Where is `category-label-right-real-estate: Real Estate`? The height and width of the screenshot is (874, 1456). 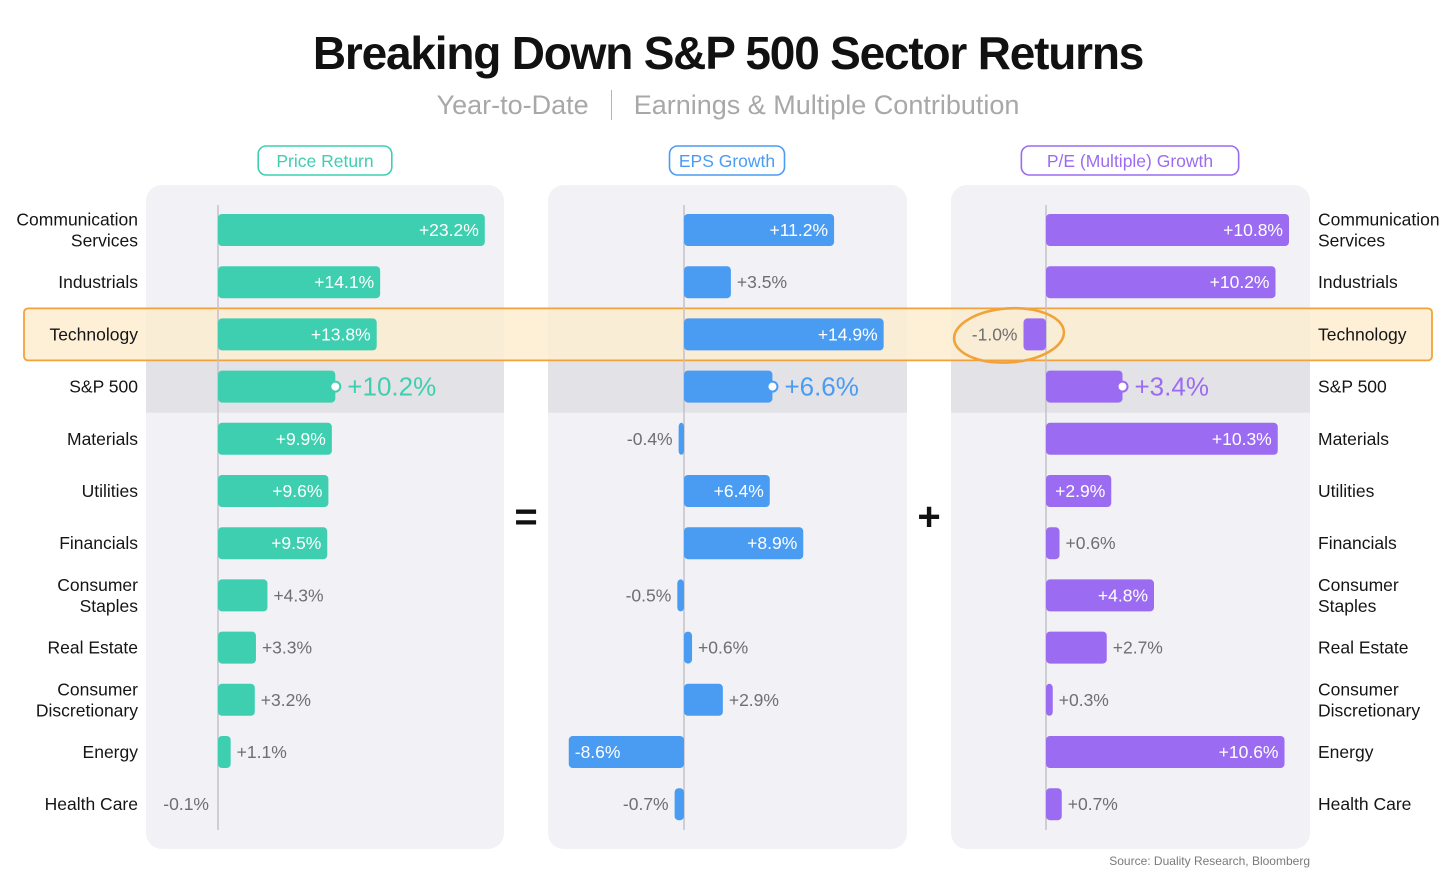
category-label-right-real-estate: Real Estate is located at coordinates (1363, 648).